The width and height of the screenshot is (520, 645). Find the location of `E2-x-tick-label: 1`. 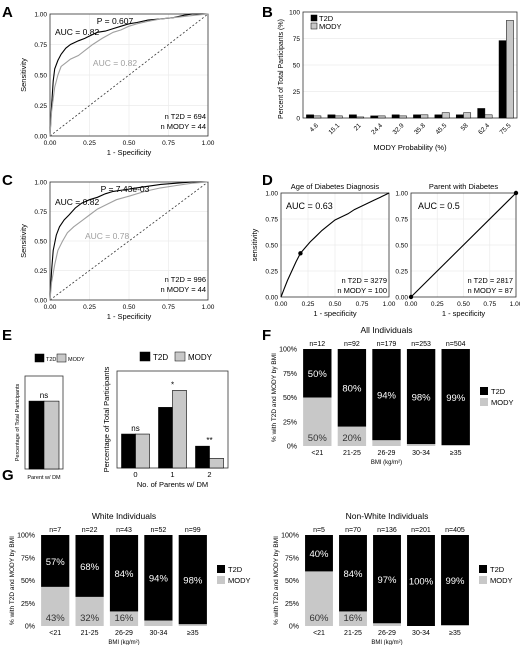

E2-x-tick-label: 1 is located at coordinates (172, 474).